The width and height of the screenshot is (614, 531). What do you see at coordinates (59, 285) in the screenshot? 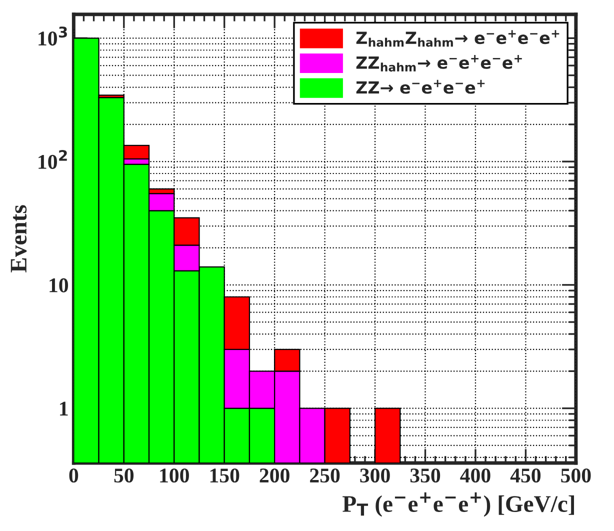
I see `y-tick-label: 10` at bounding box center [59, 285].